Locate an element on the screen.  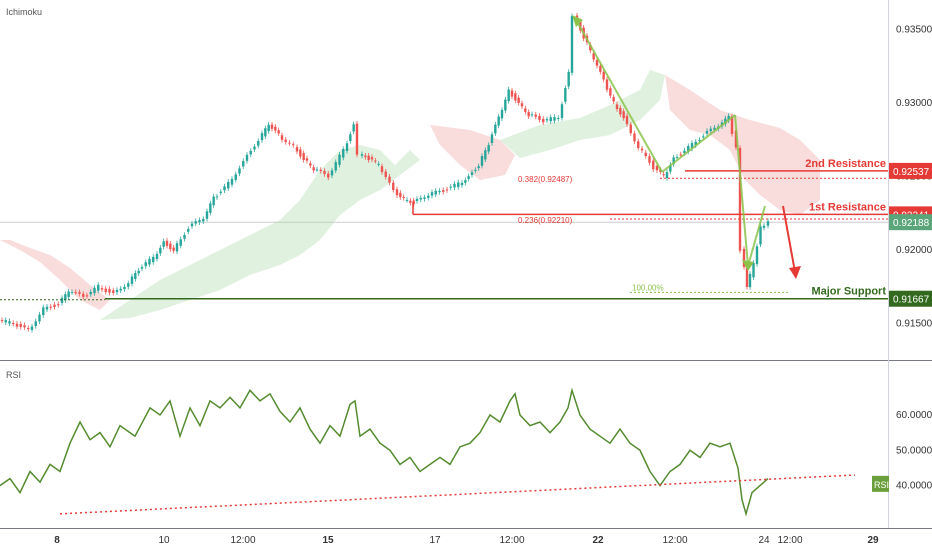
first-resistance-label: 1st Resistance is located at coordinates (847, 207).